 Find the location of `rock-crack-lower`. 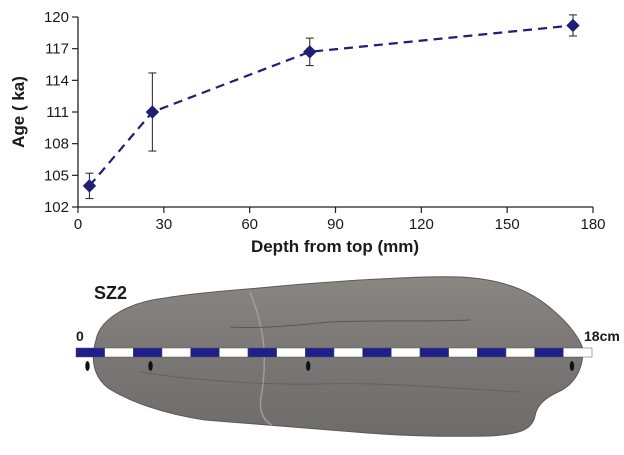

rock-crack-lower is located at coordinates (330, 382).